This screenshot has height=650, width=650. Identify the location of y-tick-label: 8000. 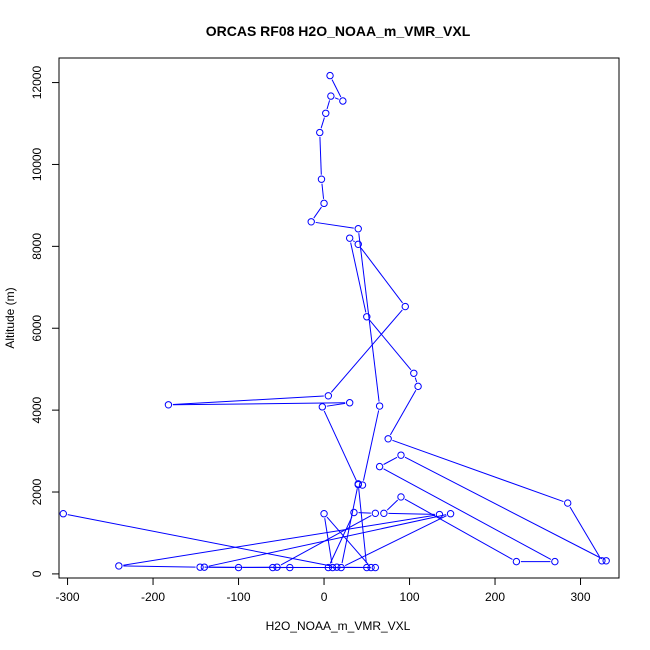
(37, 246).